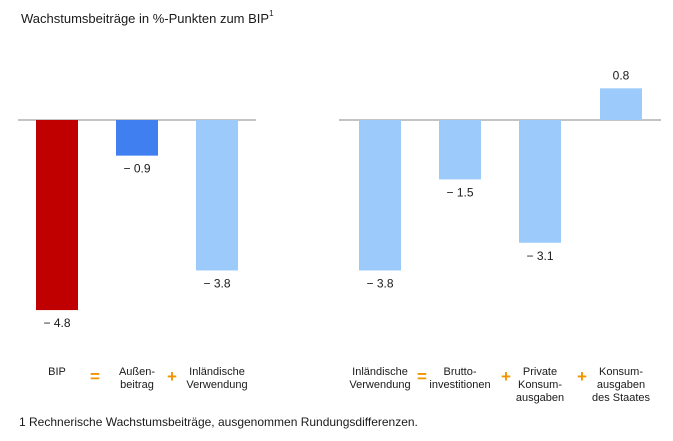  What do you see at coordinates (147, 17) in the screenshot?
I see `chart-title: Wachstumsbeiträge in %-Punkten zum BIP1` at bounding box center [147, 17].